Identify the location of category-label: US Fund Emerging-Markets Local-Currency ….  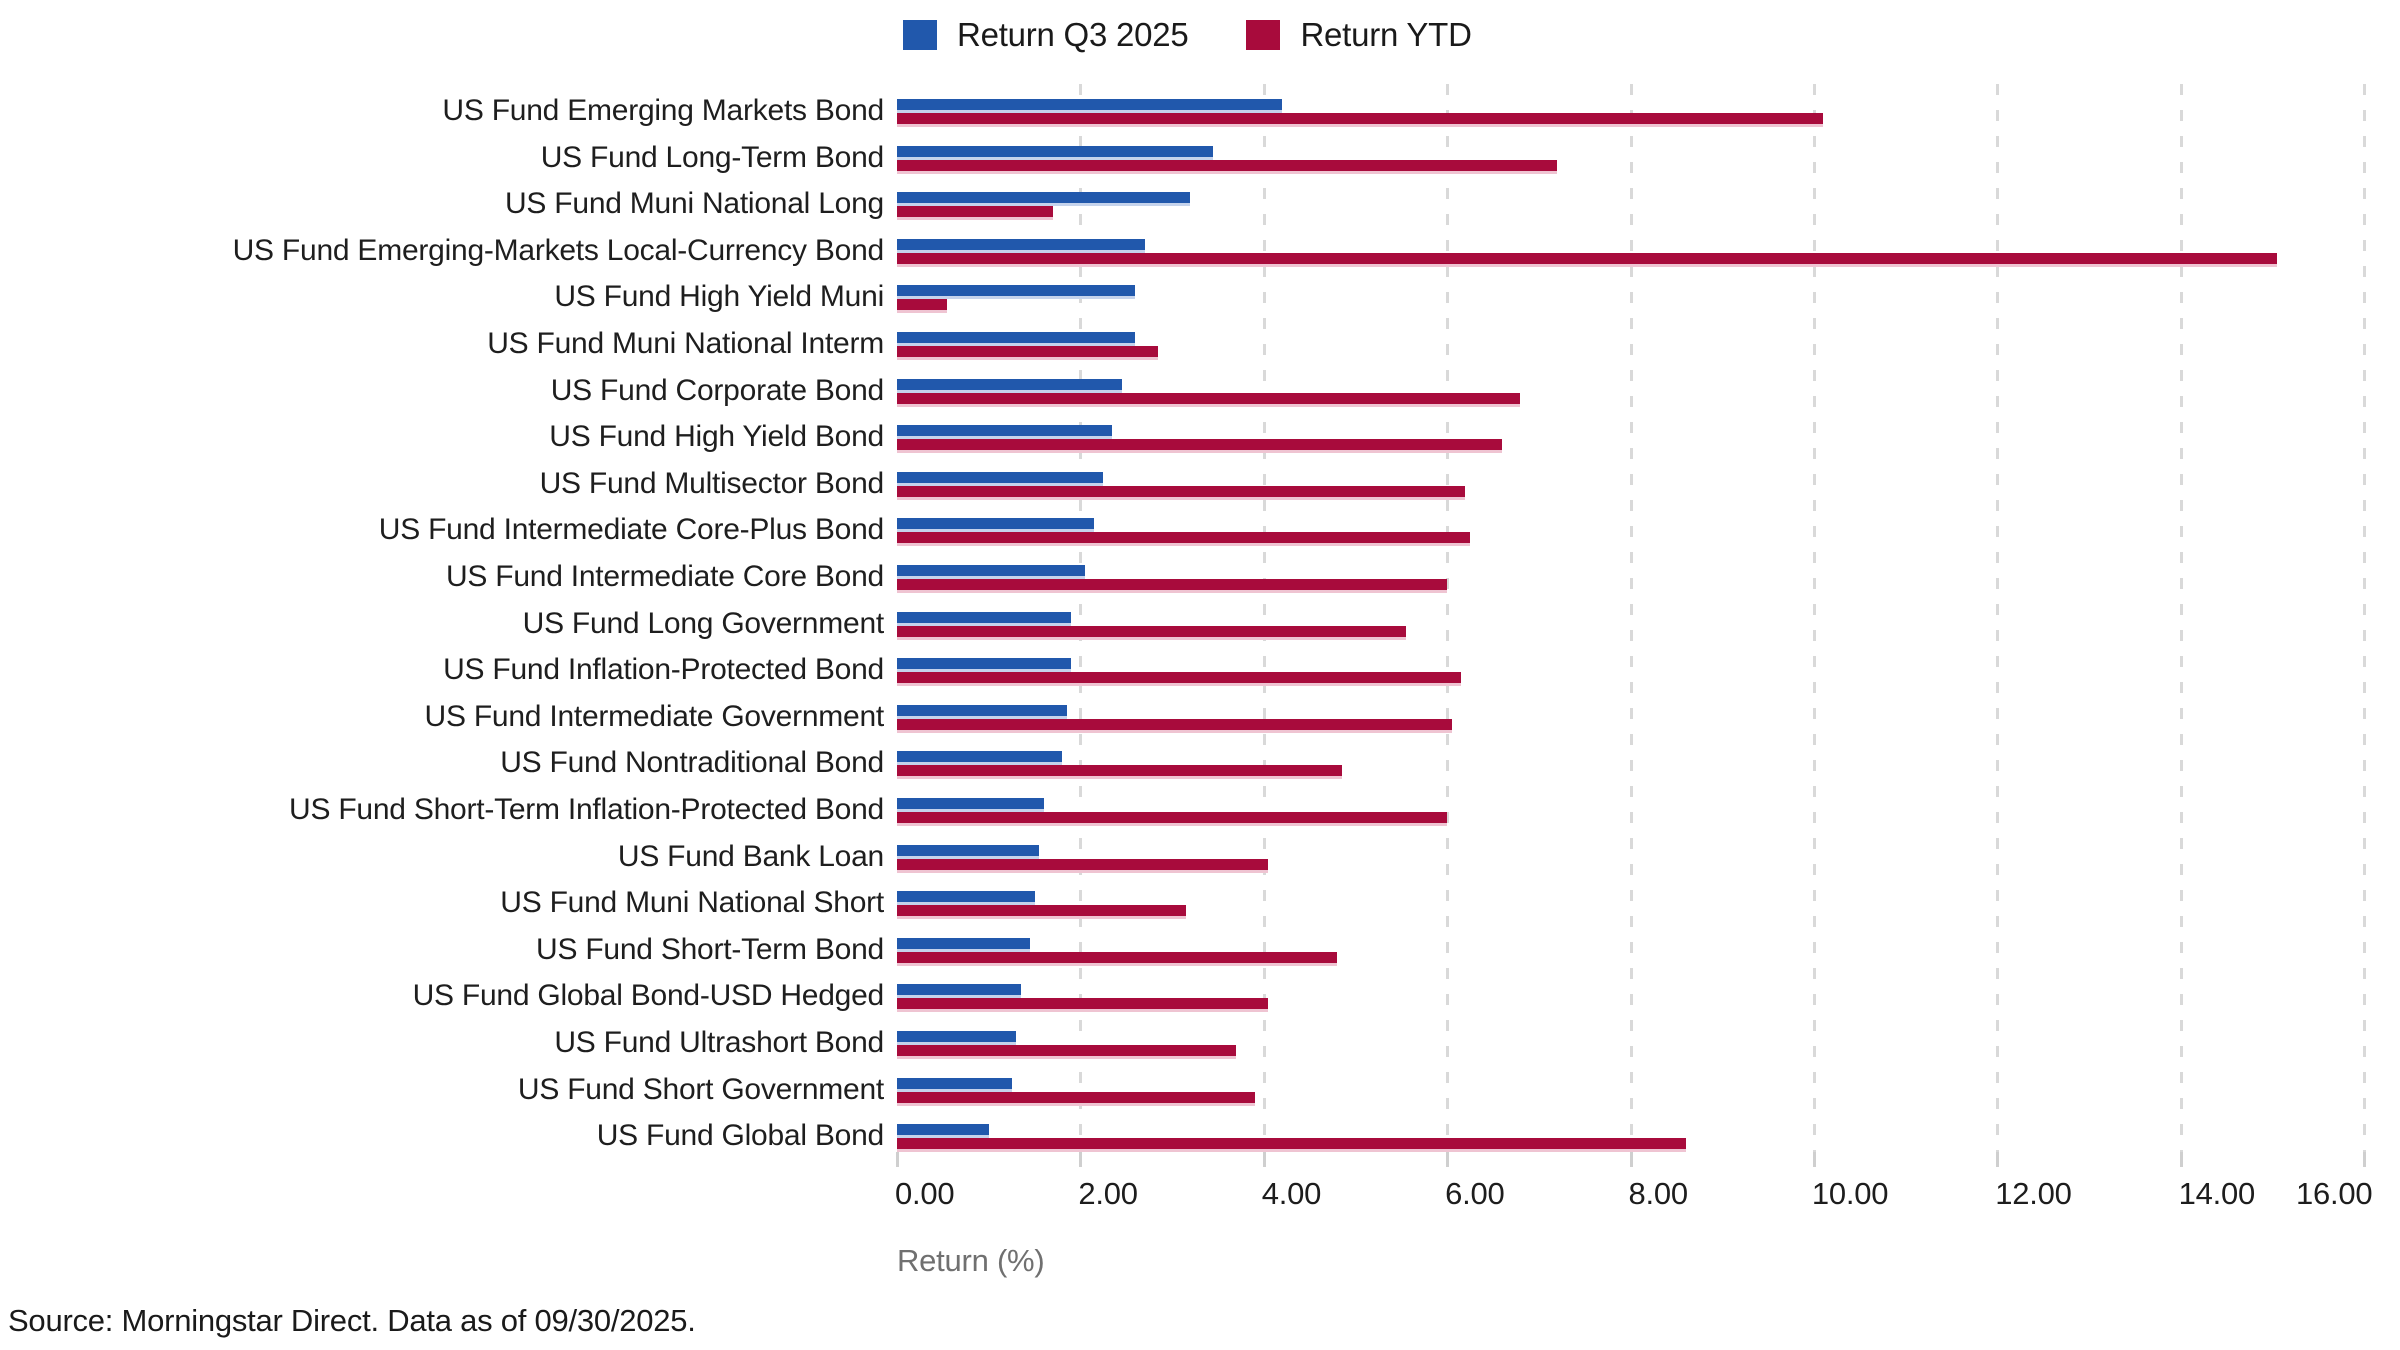
(558, 250).